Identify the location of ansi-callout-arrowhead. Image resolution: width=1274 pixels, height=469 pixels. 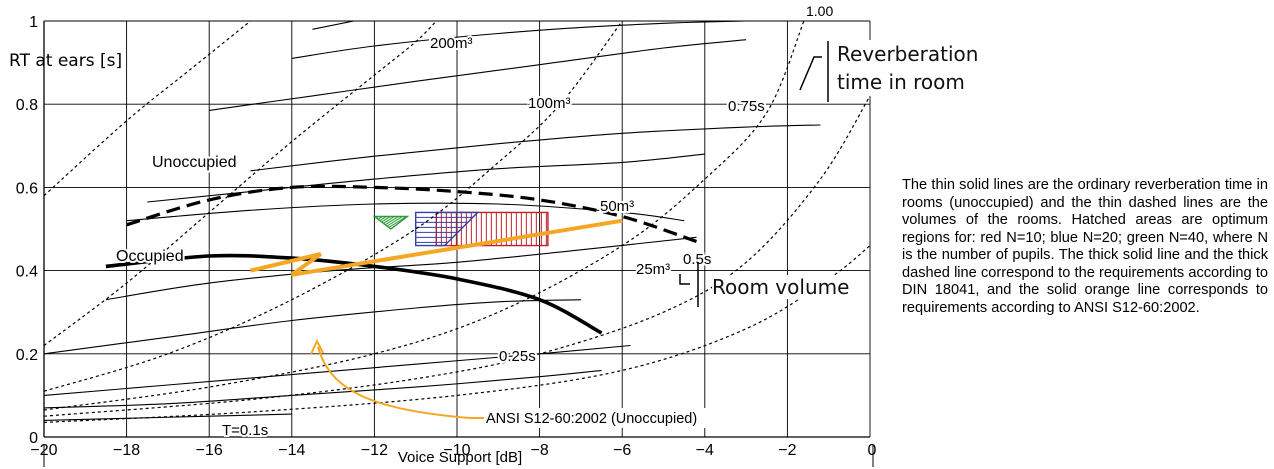
(317, 346).